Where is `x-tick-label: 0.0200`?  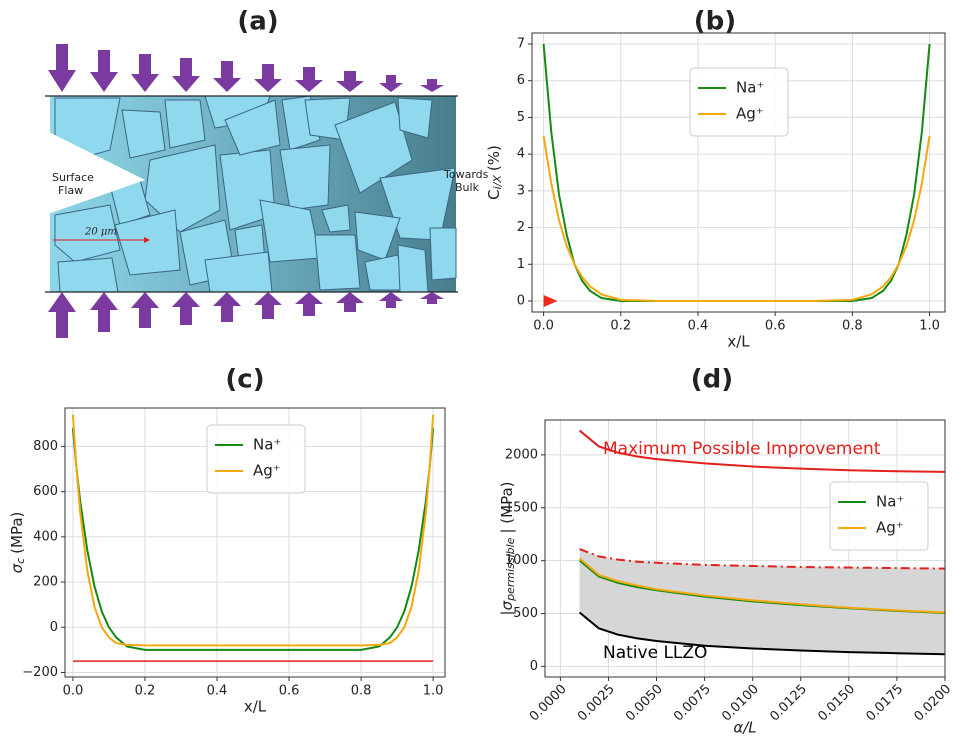
x-tick-label: 0.0200 is located at coordinates (933, 703).